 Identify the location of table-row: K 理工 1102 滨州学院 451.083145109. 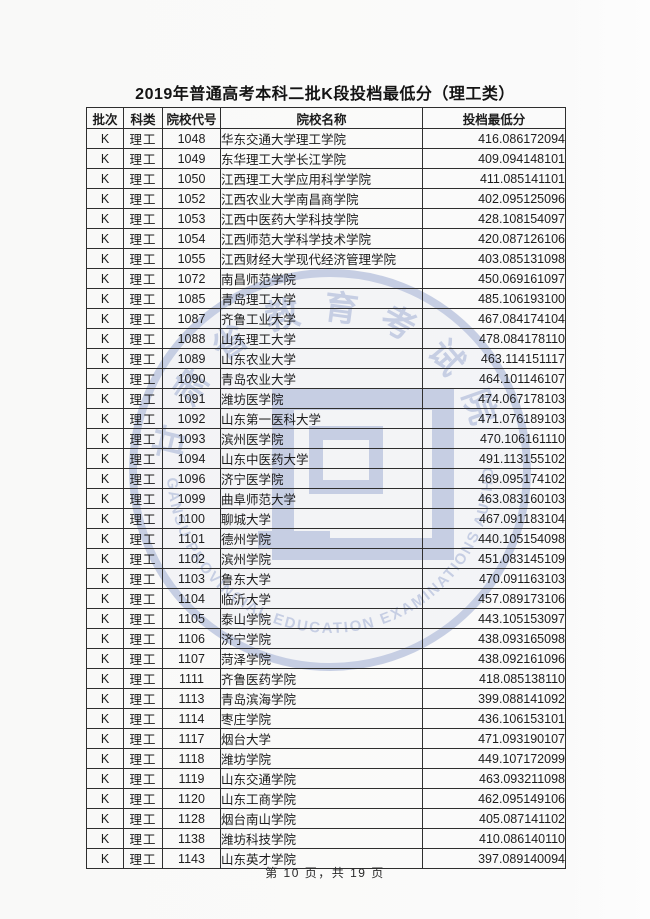
(326, 558).